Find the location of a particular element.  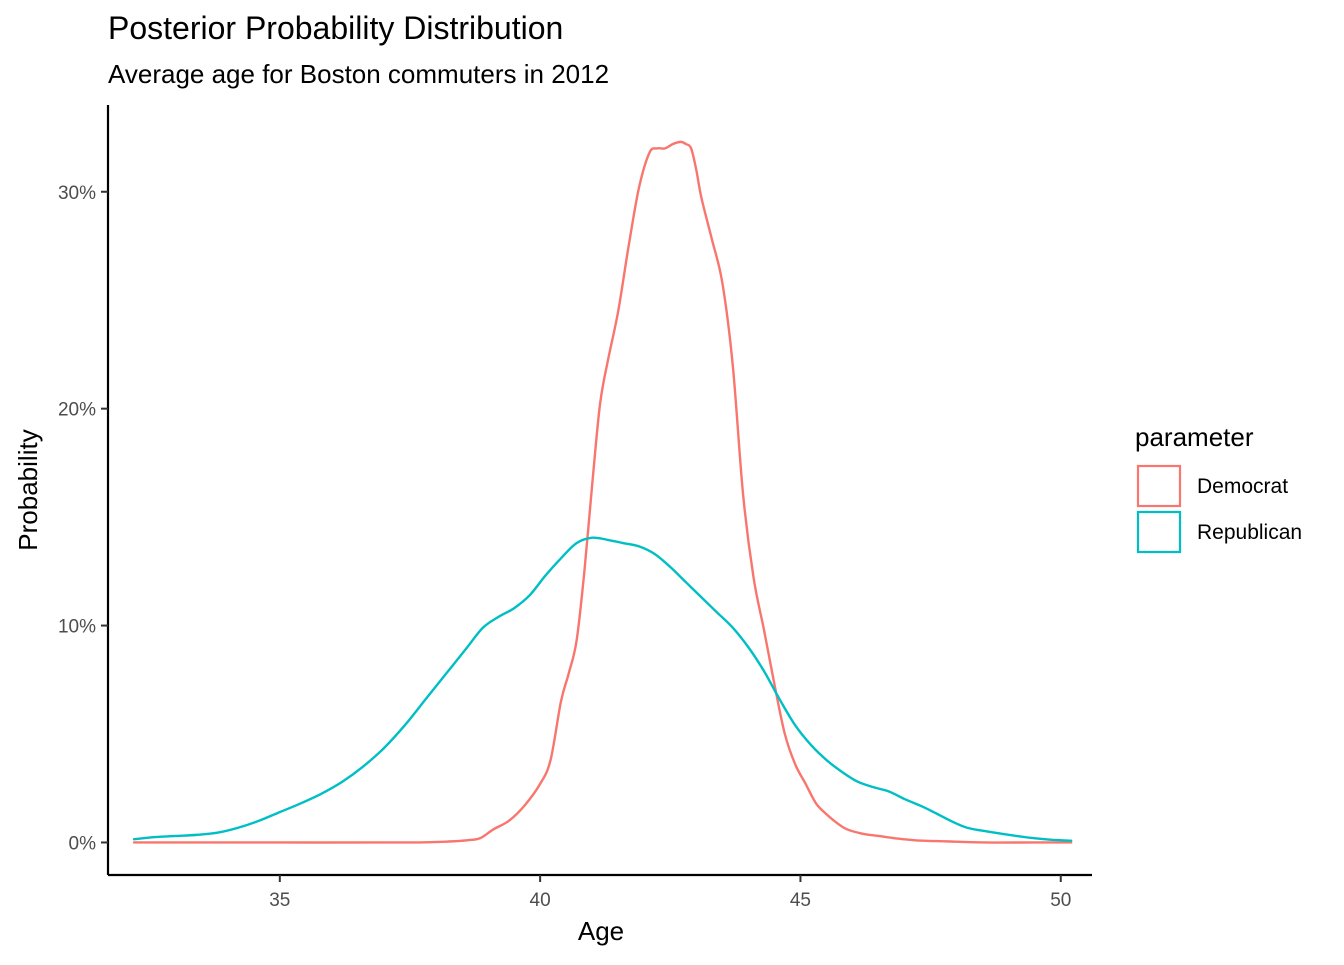

legend: parameter Democrat Republican is located at coordinates (1218, 488).